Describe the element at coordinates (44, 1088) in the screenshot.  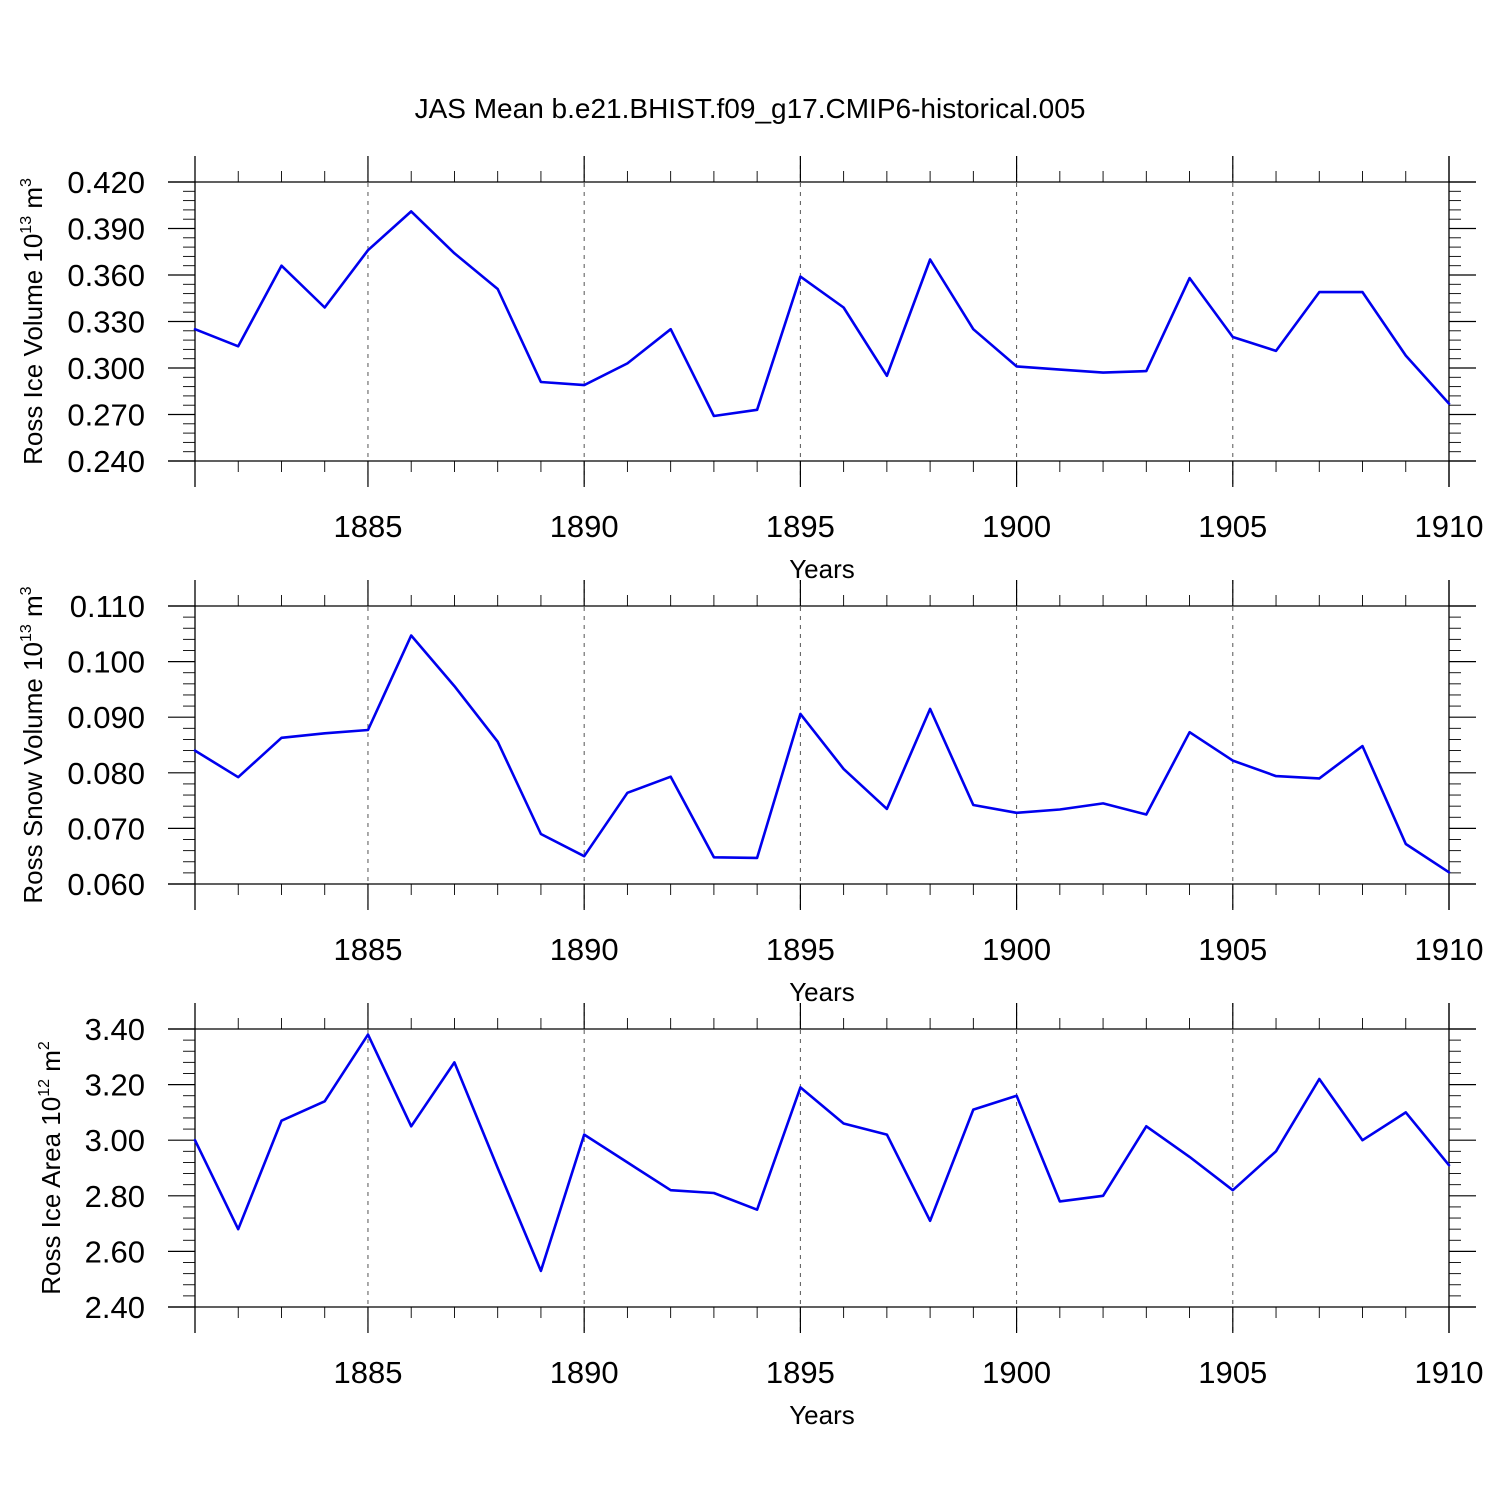
I see `y-axis-label-exponent: 12` at that location.